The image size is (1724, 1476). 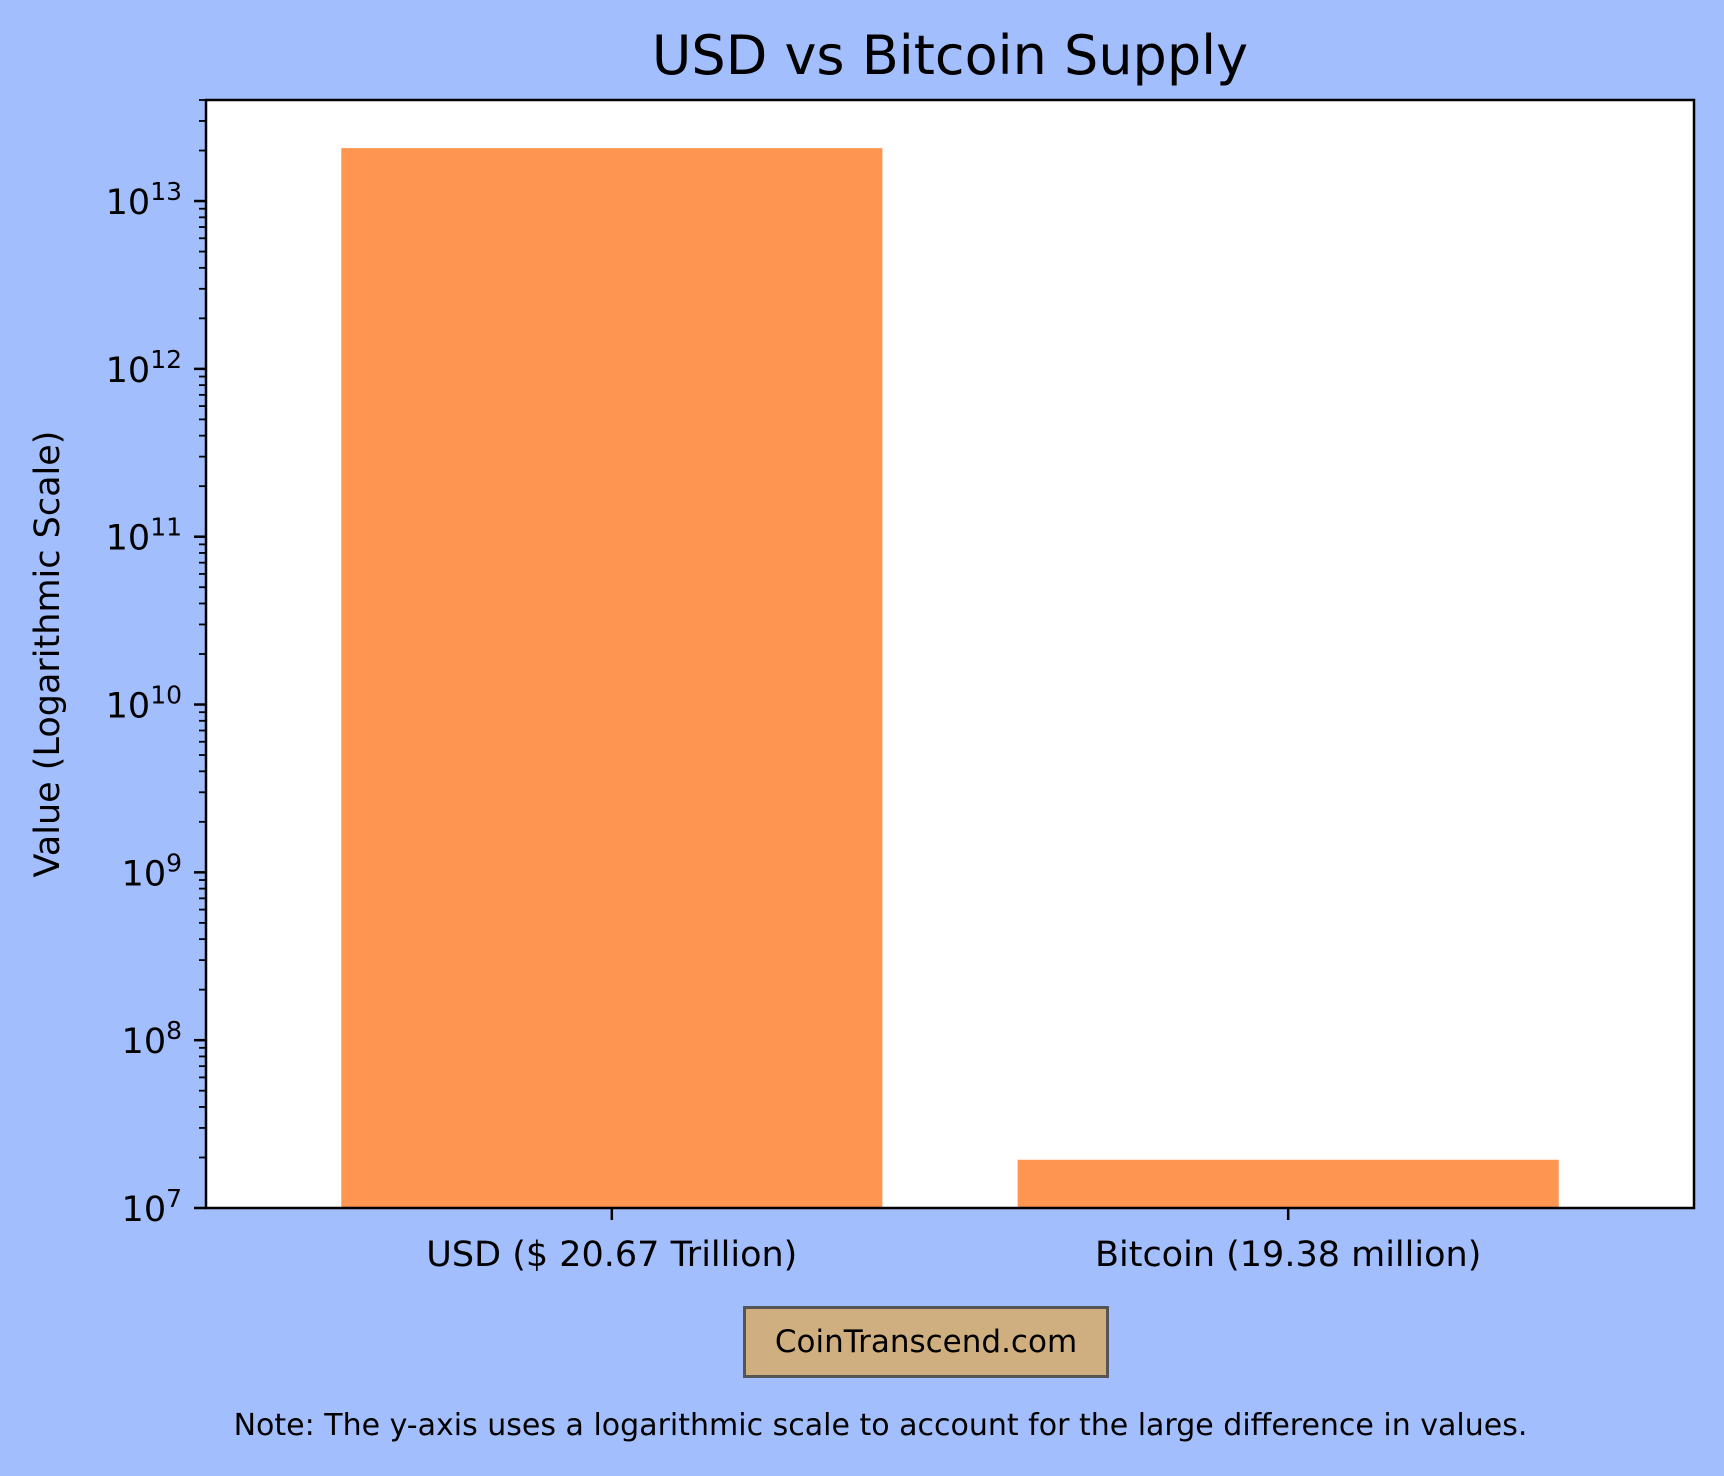 What do you see at coordinates (1288, 1183) in the screenshot?
I see `bar-bitcoin` at bounding box center [1288, 1183].